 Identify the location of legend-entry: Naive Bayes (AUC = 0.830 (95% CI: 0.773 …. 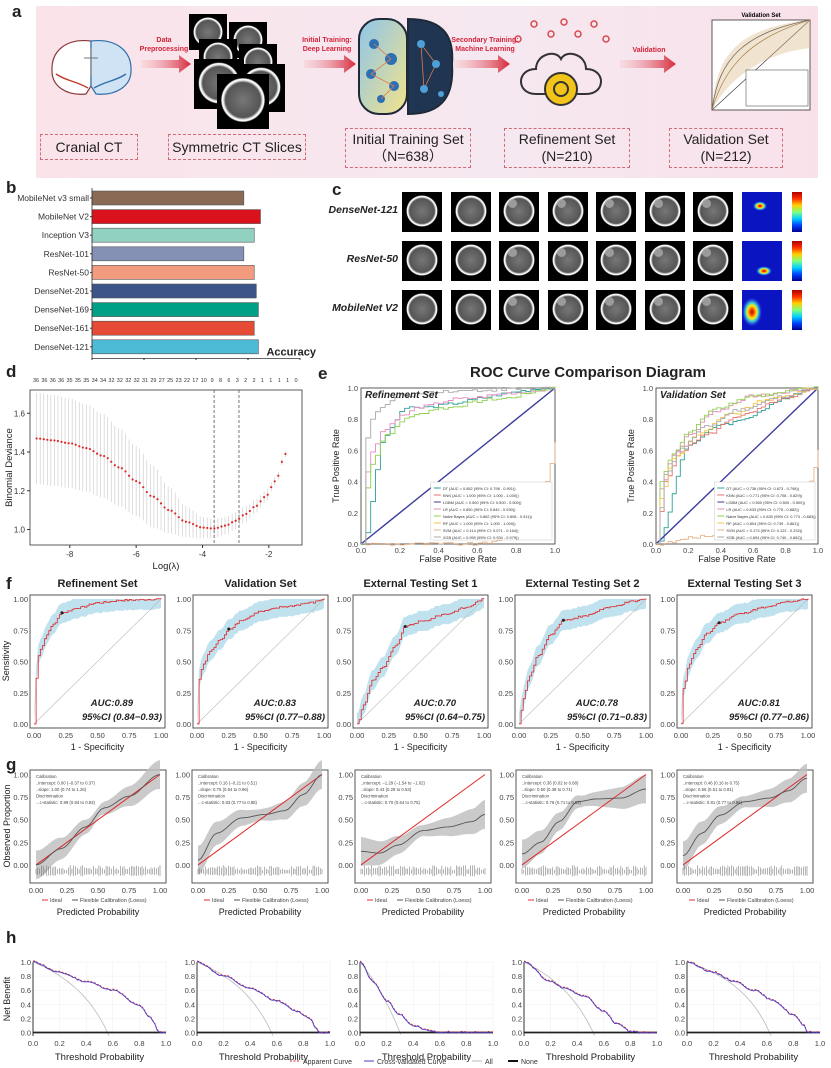
(771, 516).